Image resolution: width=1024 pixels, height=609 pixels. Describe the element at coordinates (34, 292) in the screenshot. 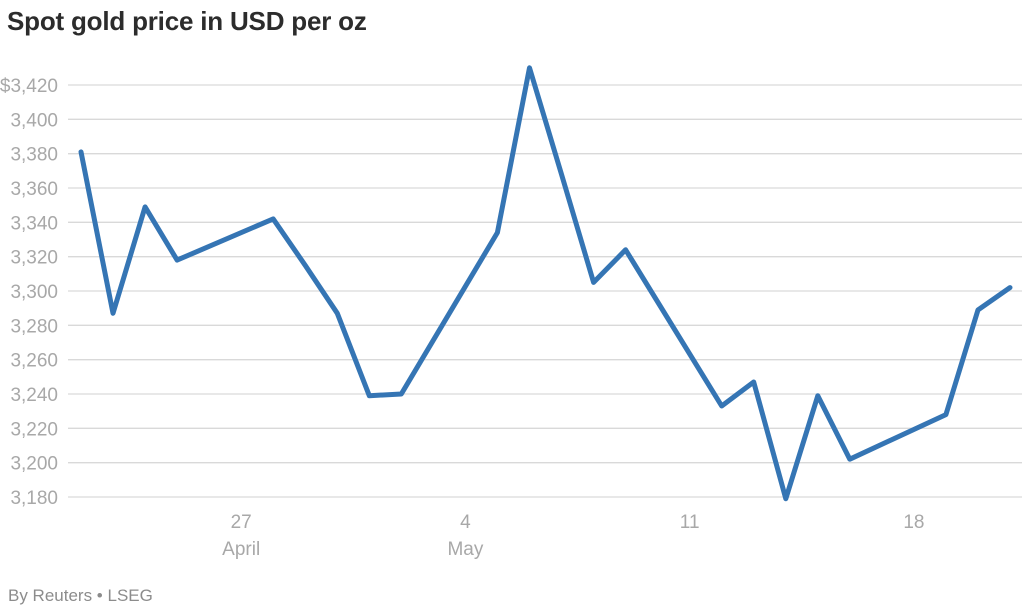

I see `y-tick-label: 3,300` at that location.